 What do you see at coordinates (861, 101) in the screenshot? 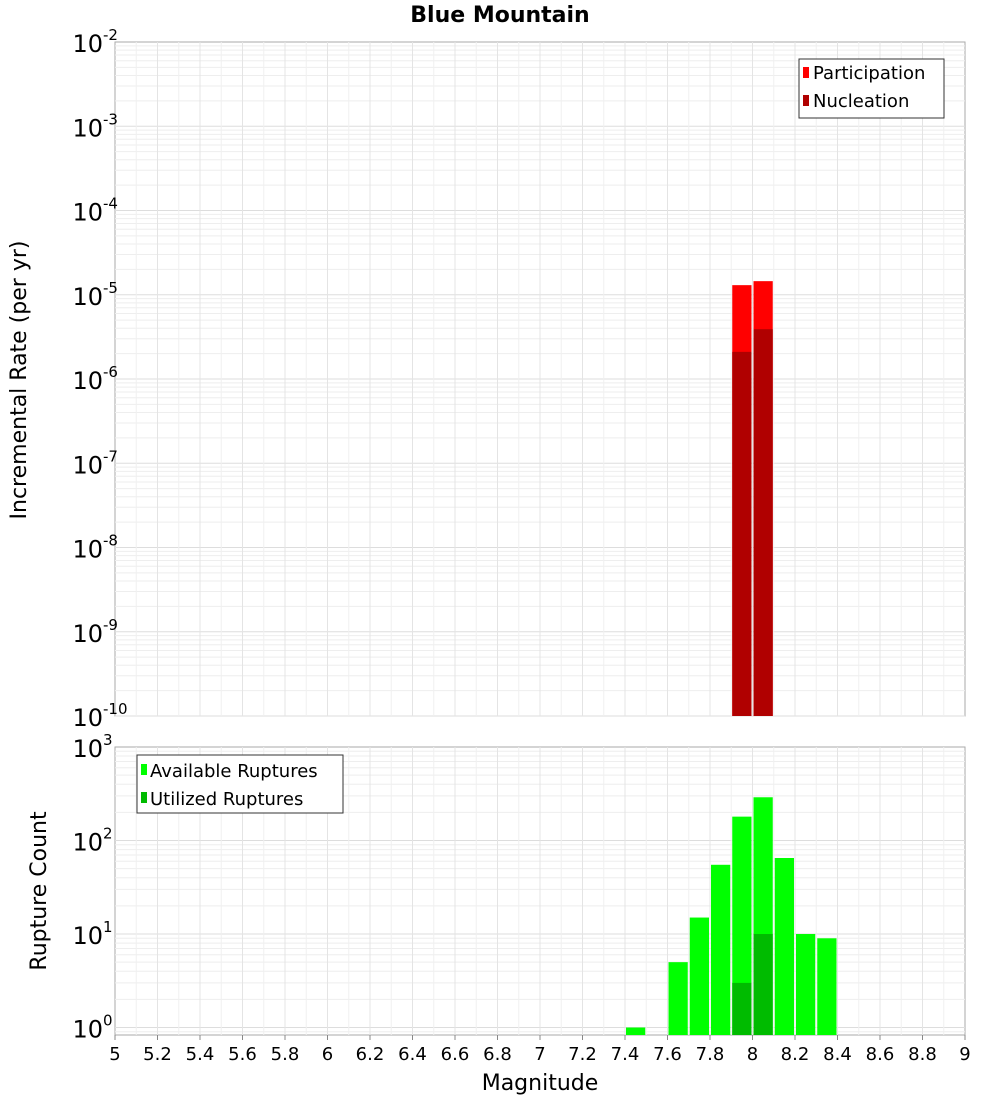
I see `nucleation-legend-label: Nucleation` at bounding box center [861, 101].